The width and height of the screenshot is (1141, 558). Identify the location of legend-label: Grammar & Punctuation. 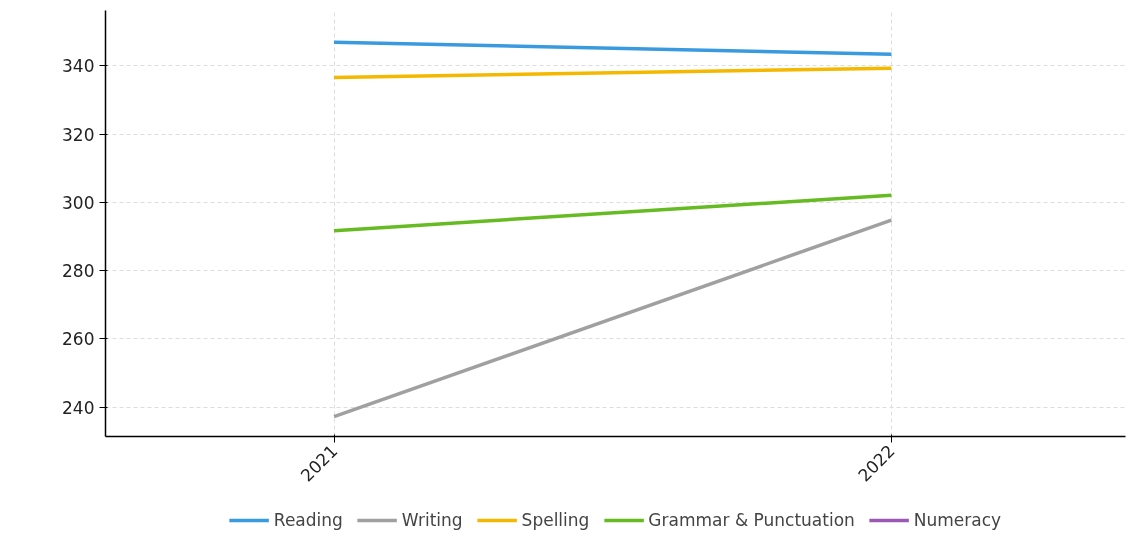
(751, 520).